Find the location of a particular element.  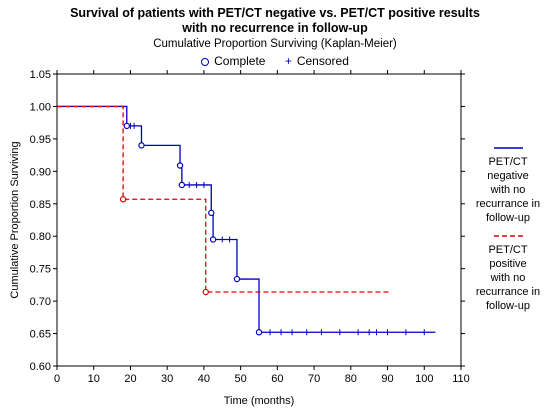

x-tick-label: 30 is located at coordinates (167, 379).